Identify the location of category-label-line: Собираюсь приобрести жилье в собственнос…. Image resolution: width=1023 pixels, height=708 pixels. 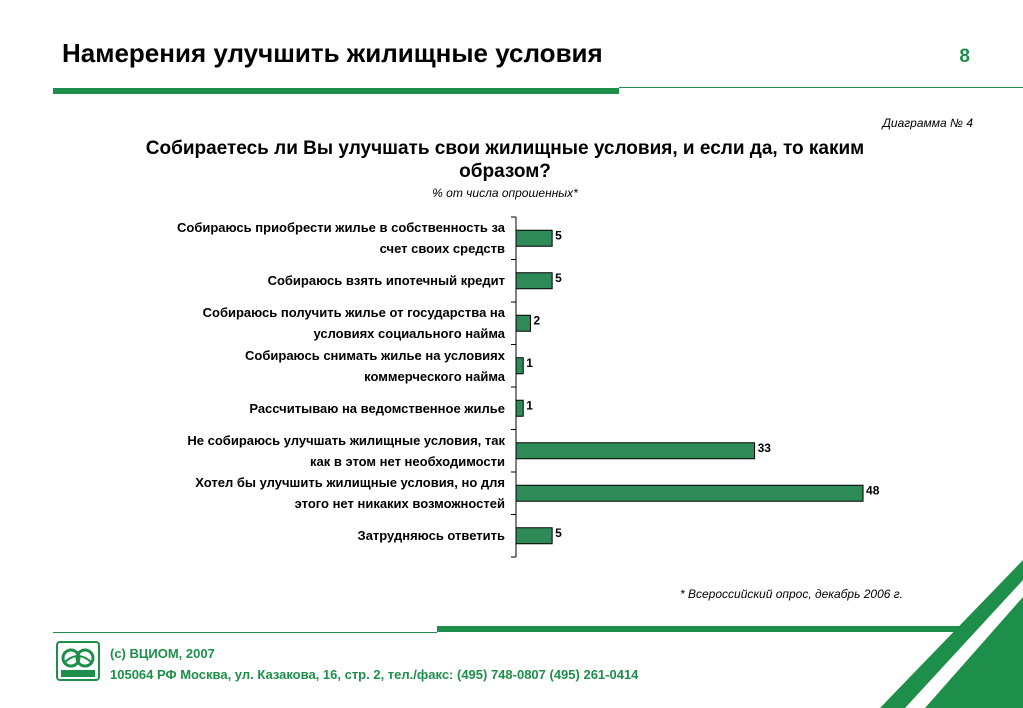
(340, 228).